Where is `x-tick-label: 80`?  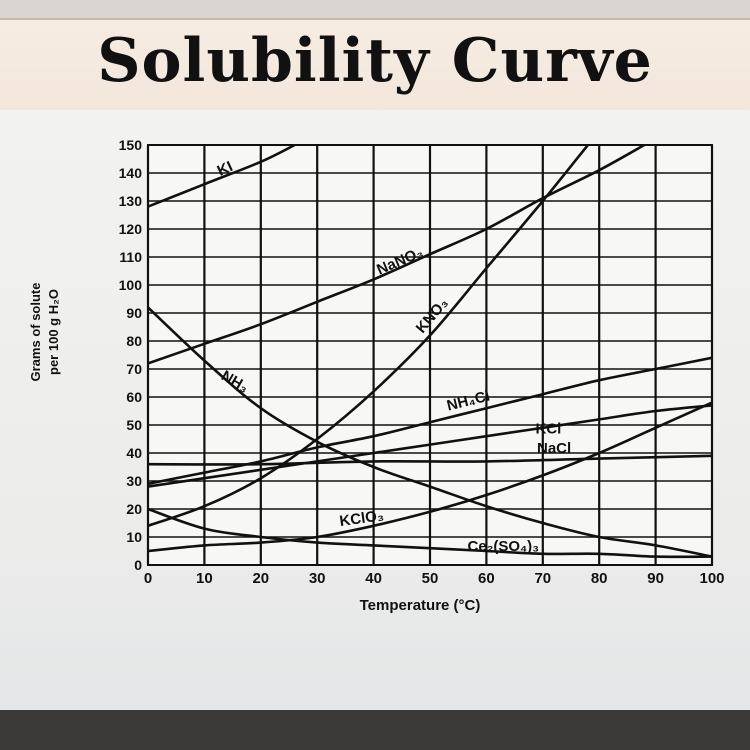
x-tick-label: 80 is located at coordinates (599, 578).